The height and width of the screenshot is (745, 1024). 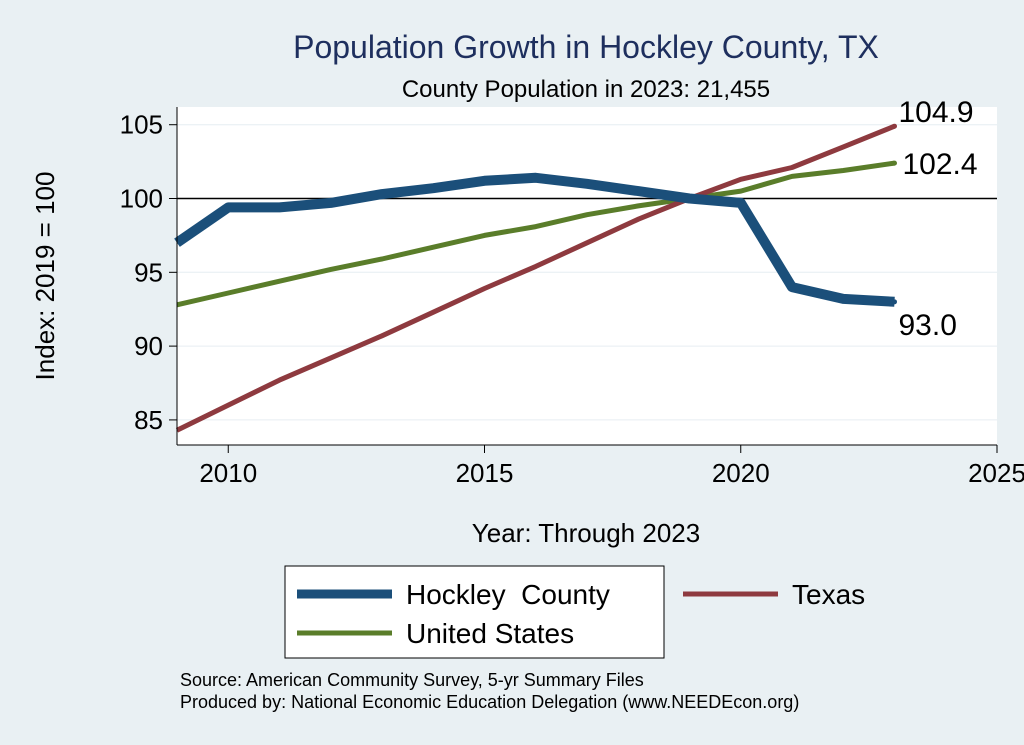 What do you see at coordinates (490, 633) in the screenshot?
I see `legend-label-us: United States` at bounding box center [490, 633].